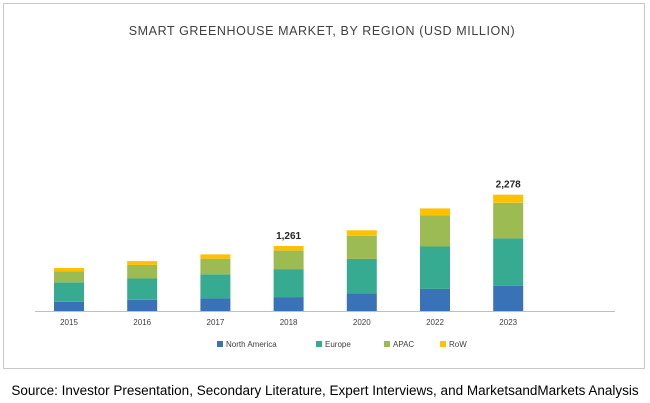 The image size is (650, 403). What do you see at coordinates (142, 289) in the screenshot?
I see `bar-europe-2016` at bounding box center [142, 289].